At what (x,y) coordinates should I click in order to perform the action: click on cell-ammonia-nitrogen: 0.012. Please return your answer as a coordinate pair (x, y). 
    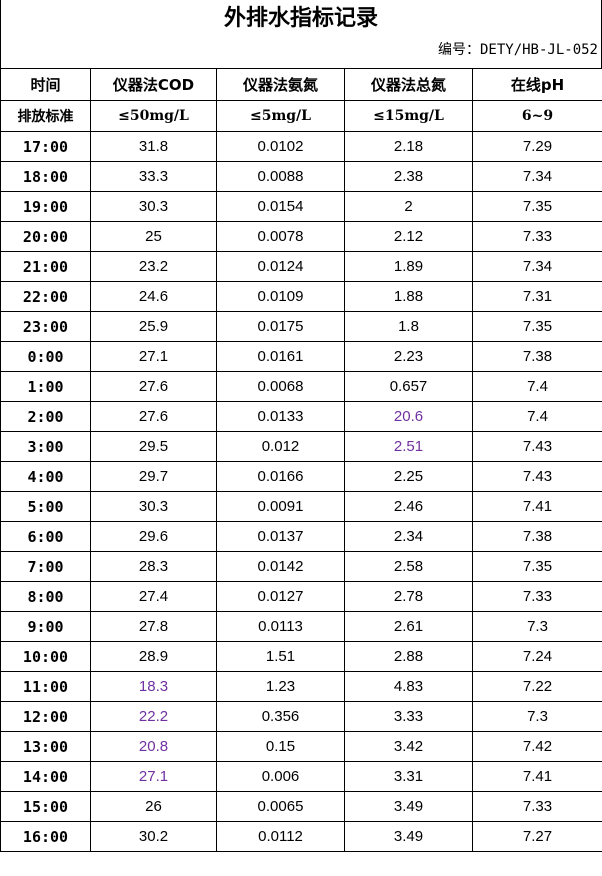
    Looking at the image, I should click on (280, 446).